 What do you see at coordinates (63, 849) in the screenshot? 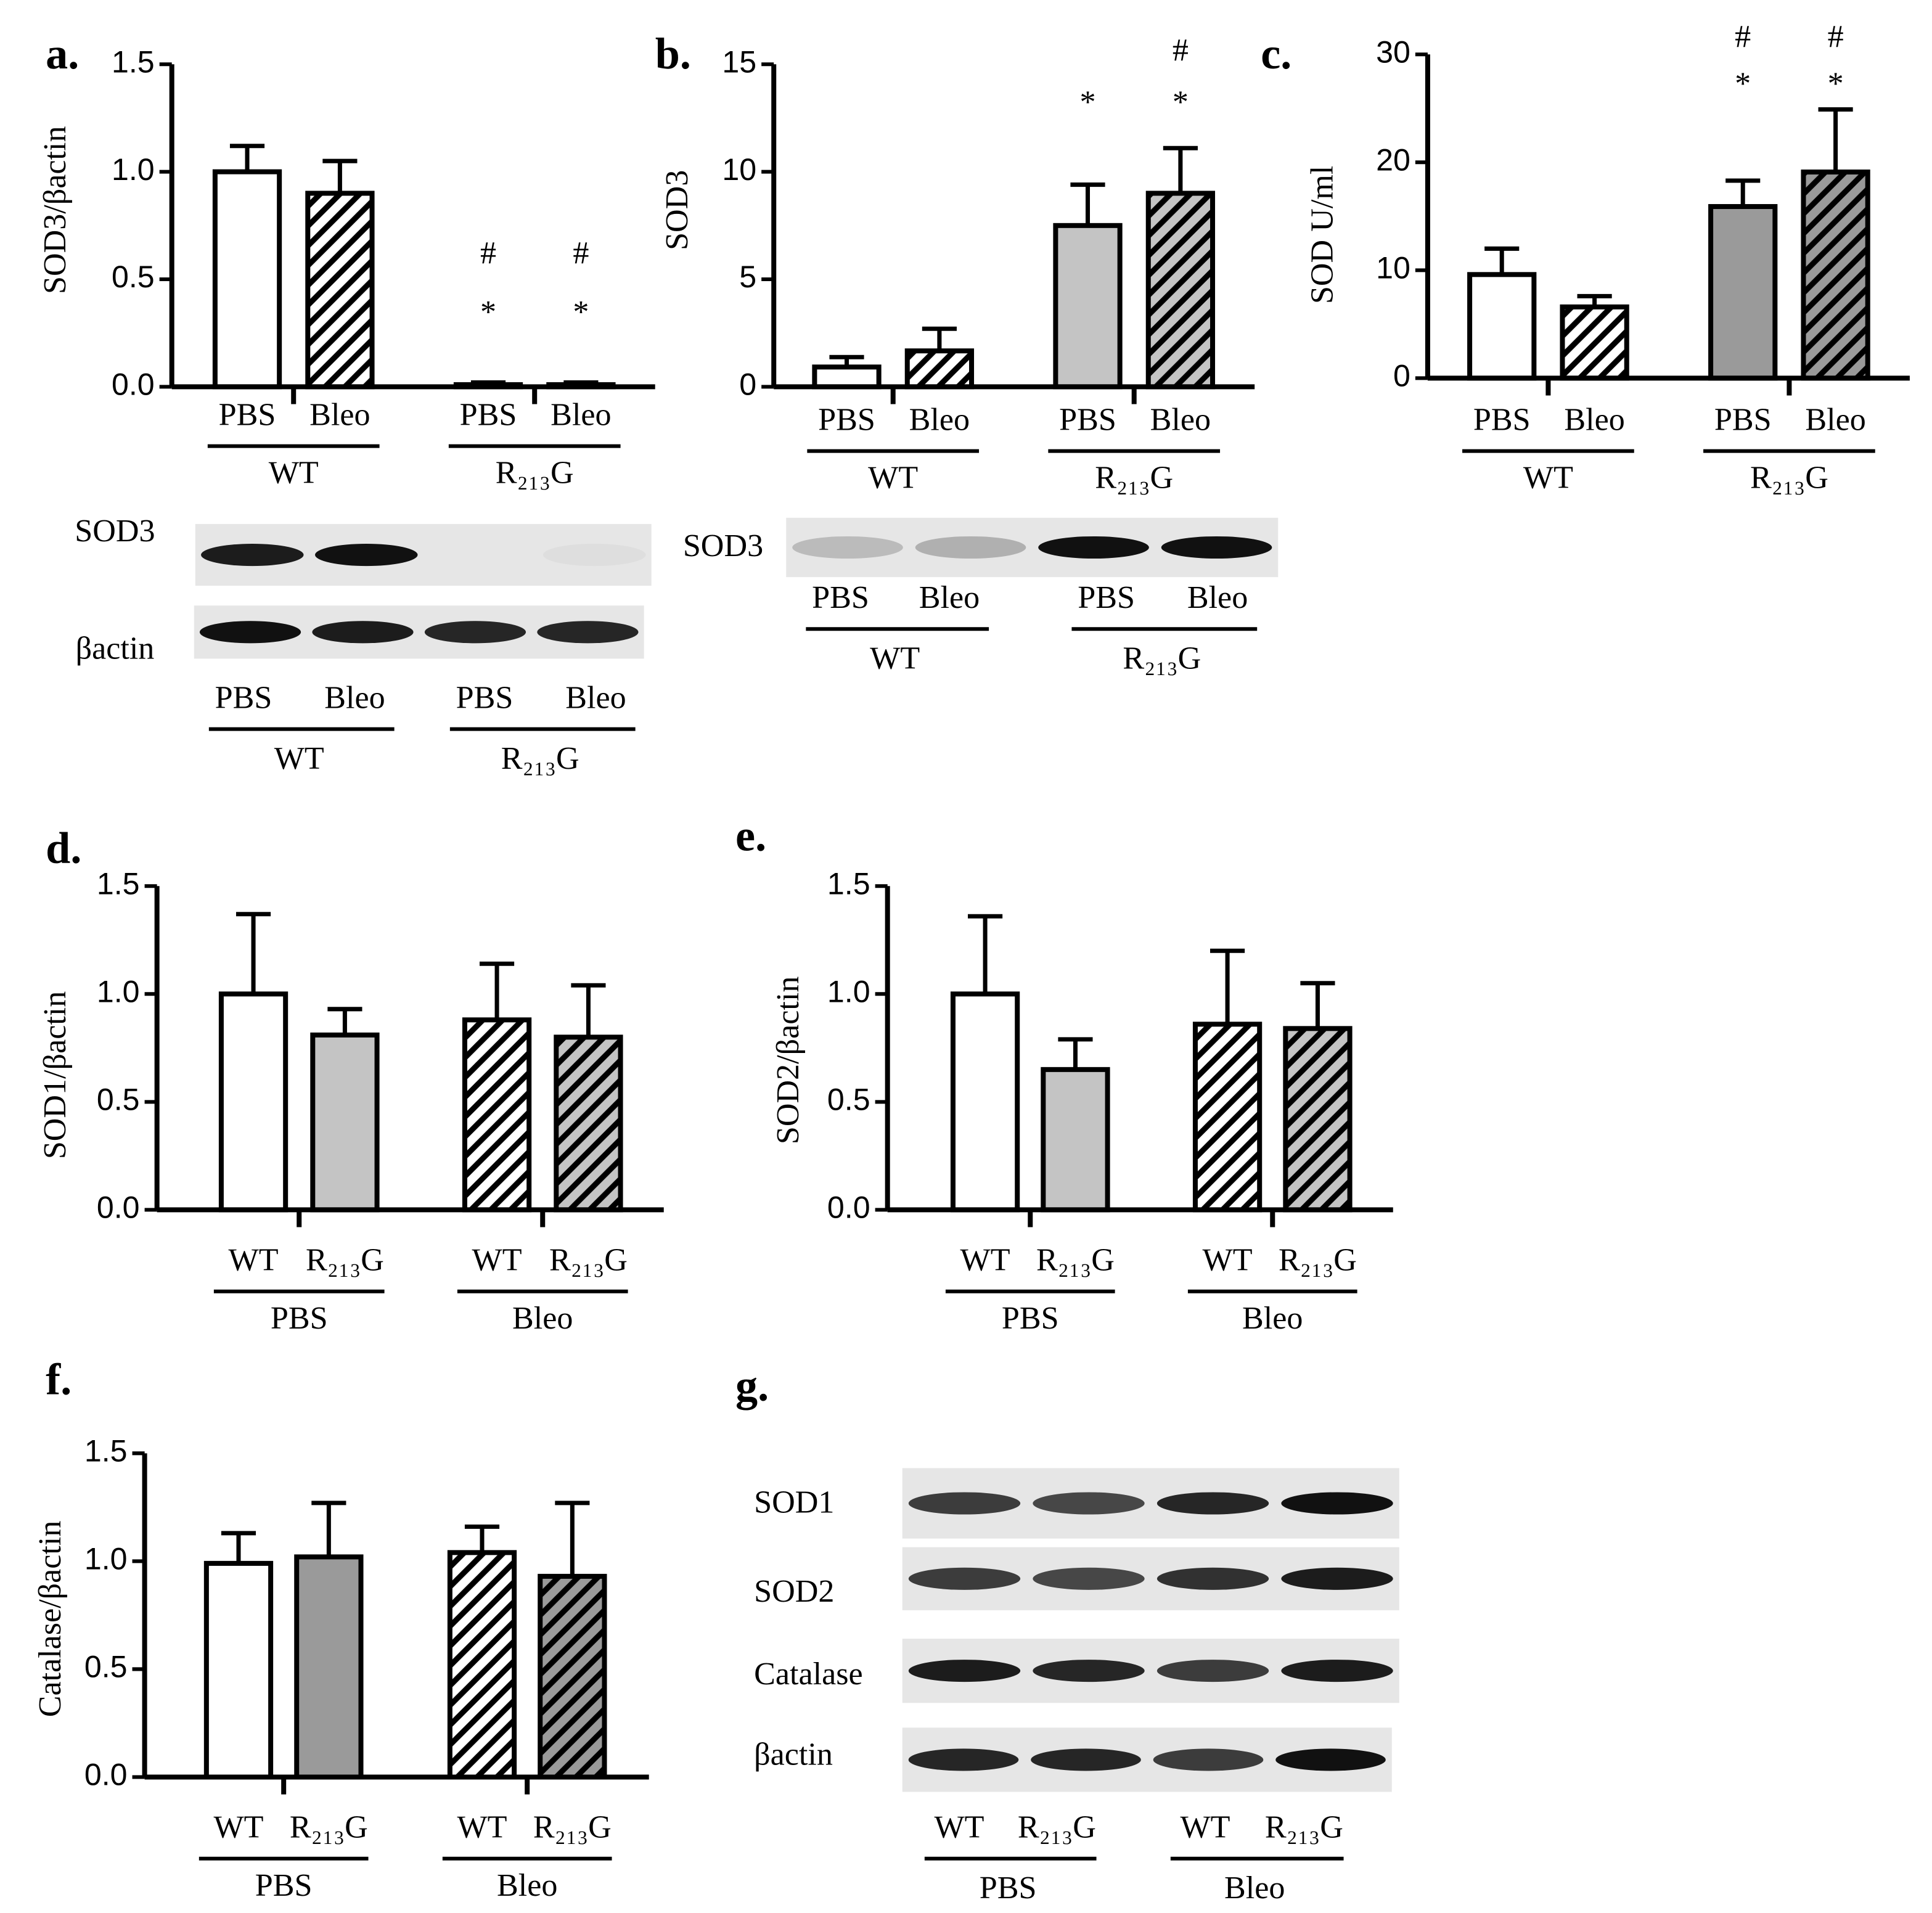
I see `panel-letter: d.` at bounding box center [63, 849].